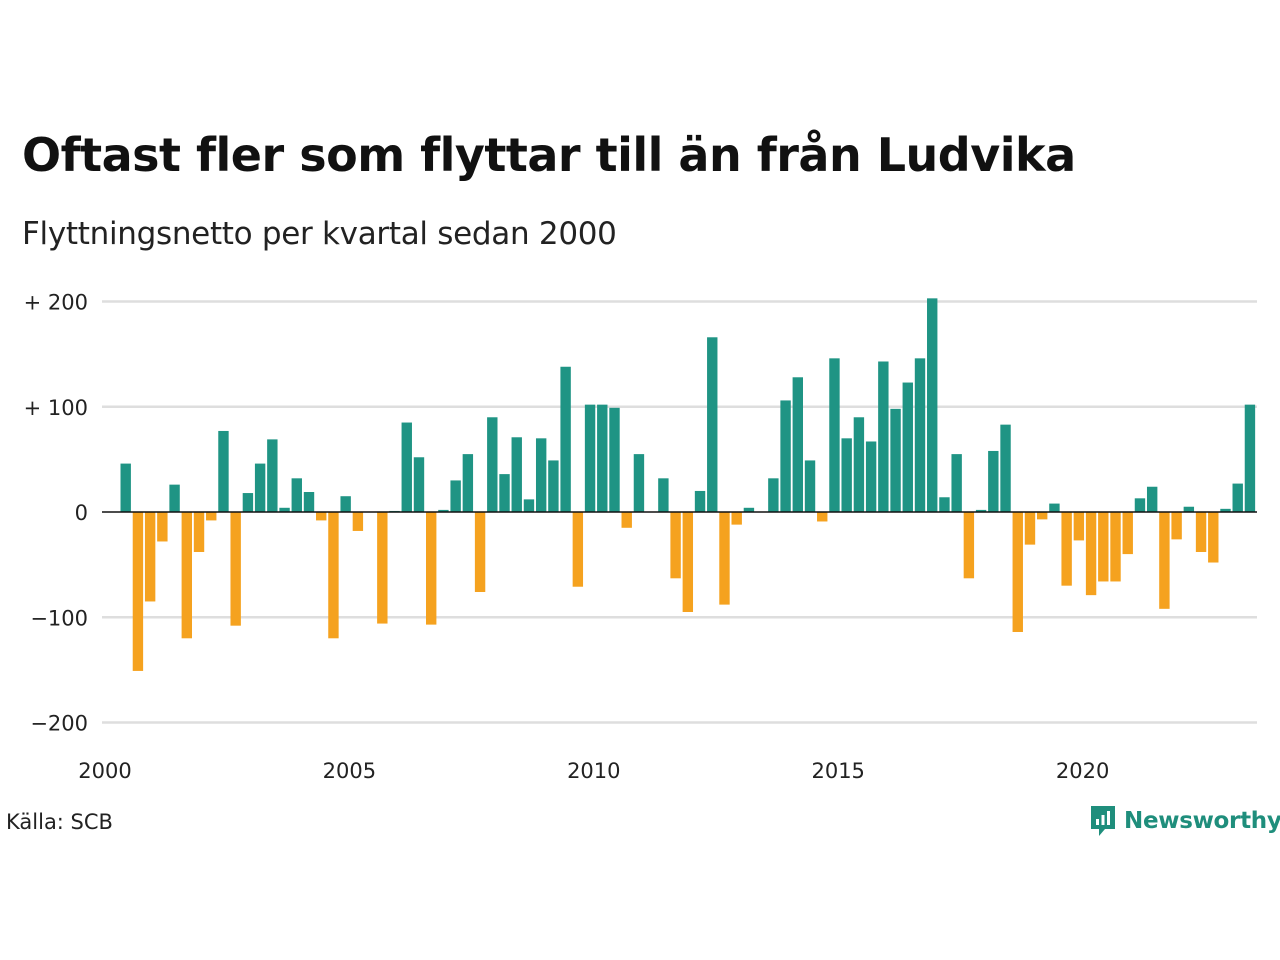 The image size is (1280, 960). Describe the element at coordinates (1103, 821) in the screenshot. I see `newsworthy-logo-icon` at that location.